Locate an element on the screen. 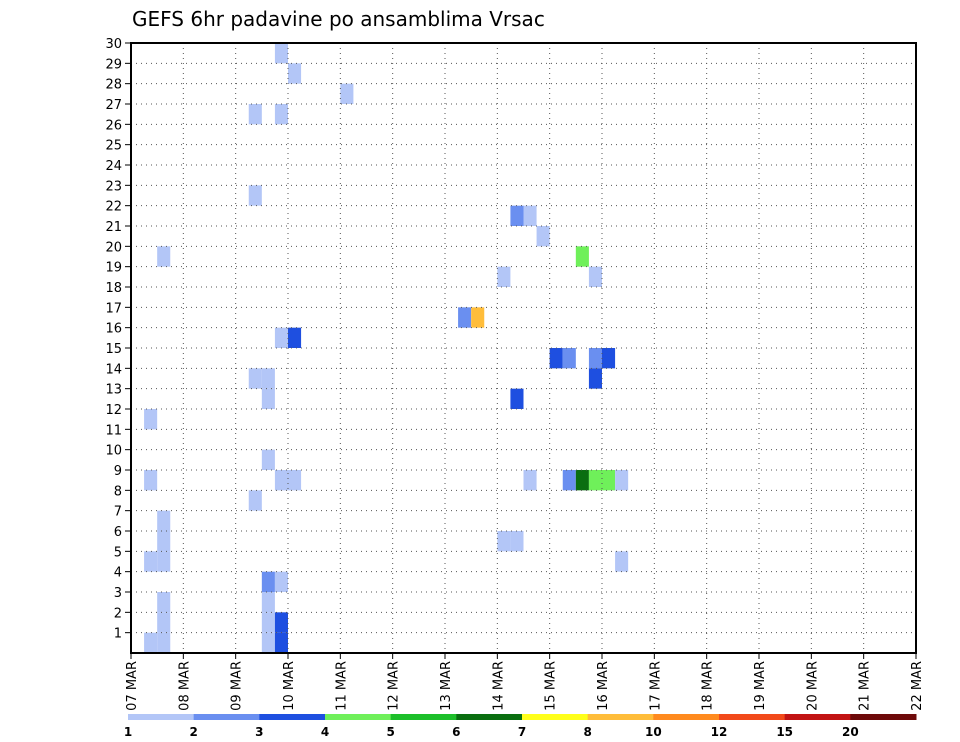  y-tick-label: 9 is located at coordinates (118, 471).